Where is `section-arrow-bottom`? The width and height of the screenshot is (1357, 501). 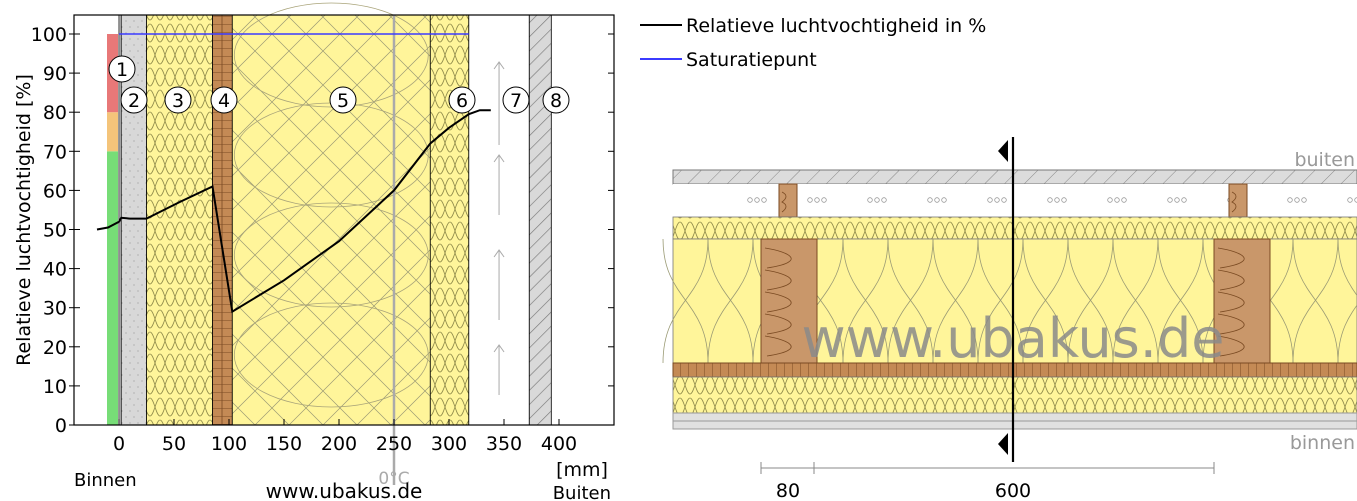 section-arrow-bottom is located at coordinates (1003, 444).